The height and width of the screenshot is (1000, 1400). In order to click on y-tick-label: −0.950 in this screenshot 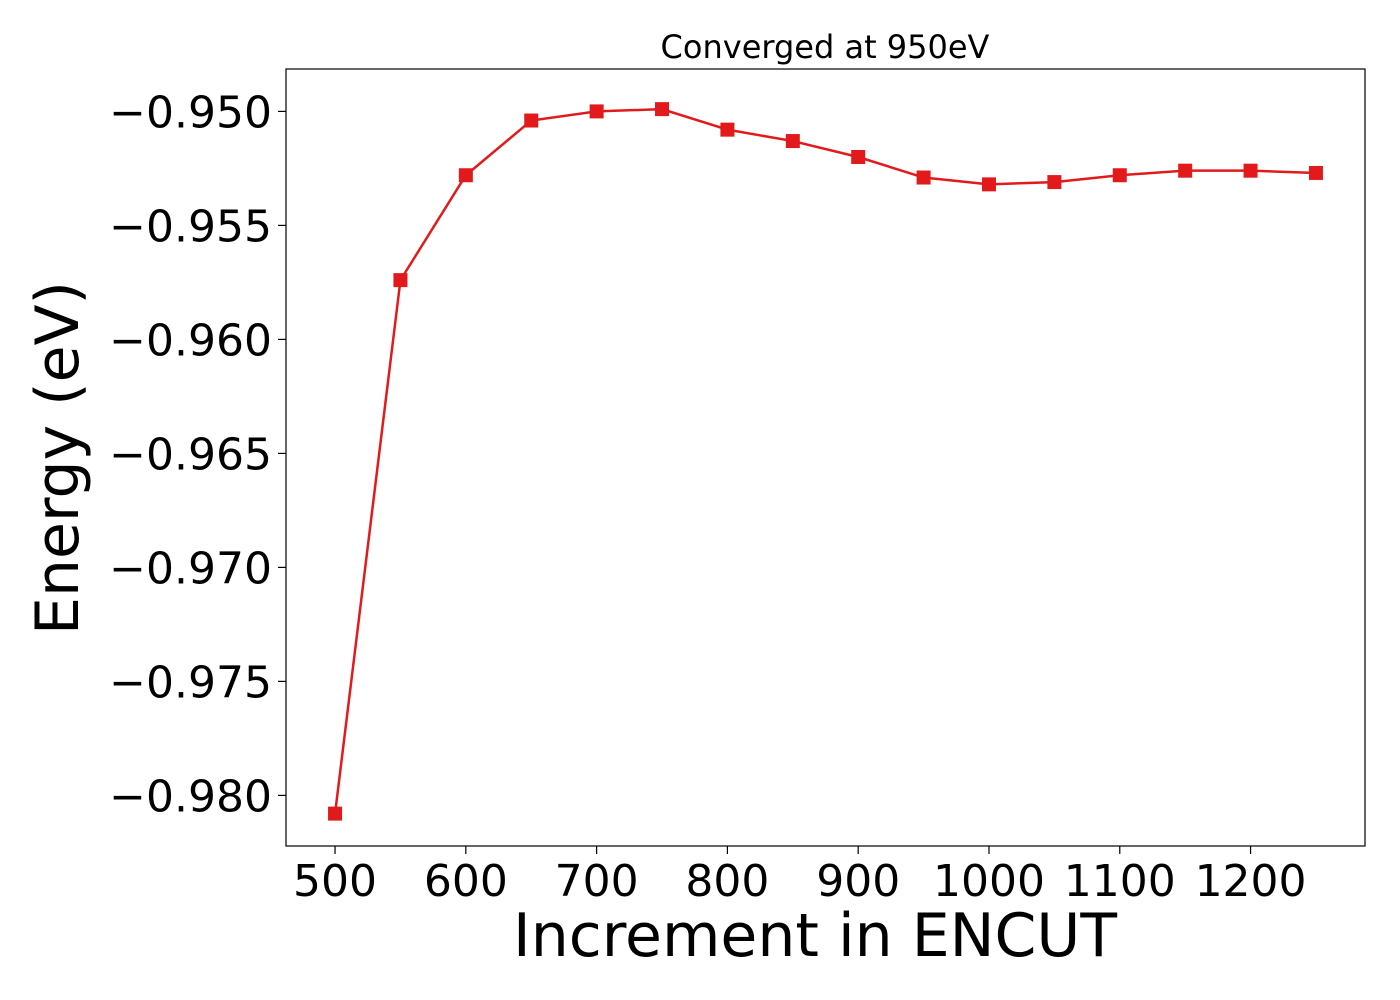, I will do `click(190, 112)`.